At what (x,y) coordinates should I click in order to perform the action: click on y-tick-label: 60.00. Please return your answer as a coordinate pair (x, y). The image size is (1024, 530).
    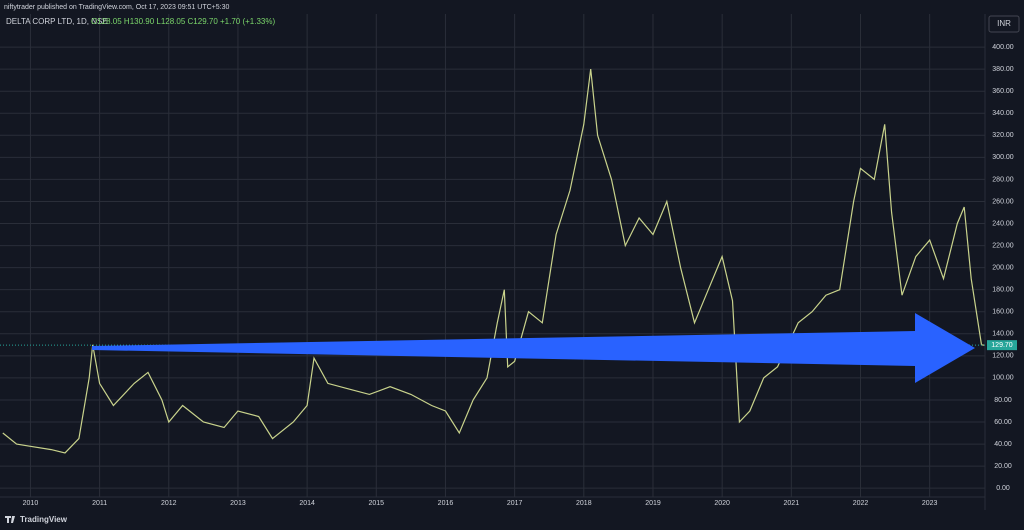
    Looking at the image, I should click on (1003, 422).